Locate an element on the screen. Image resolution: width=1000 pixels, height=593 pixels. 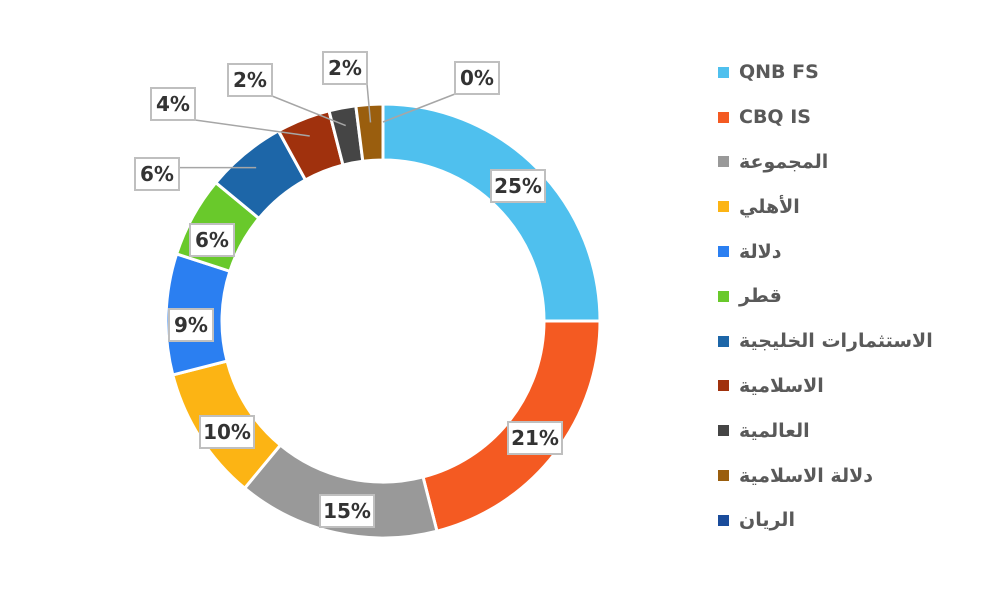
data-label-قطر: 6% is located at coordinates (212, 240).